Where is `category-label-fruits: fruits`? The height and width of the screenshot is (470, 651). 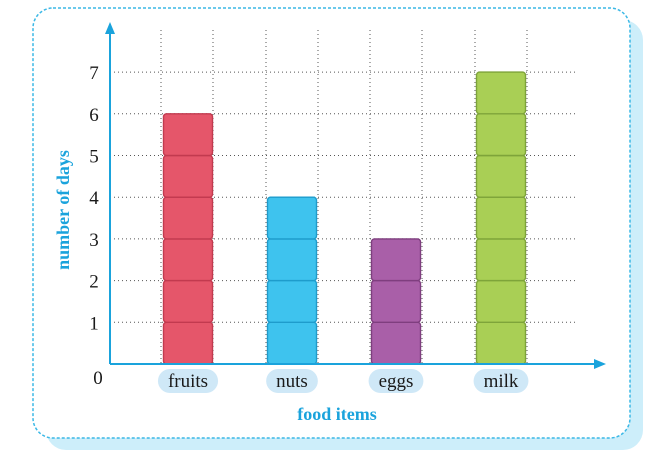 category-label-fruits: fruits is located at coordinates (188, 381).